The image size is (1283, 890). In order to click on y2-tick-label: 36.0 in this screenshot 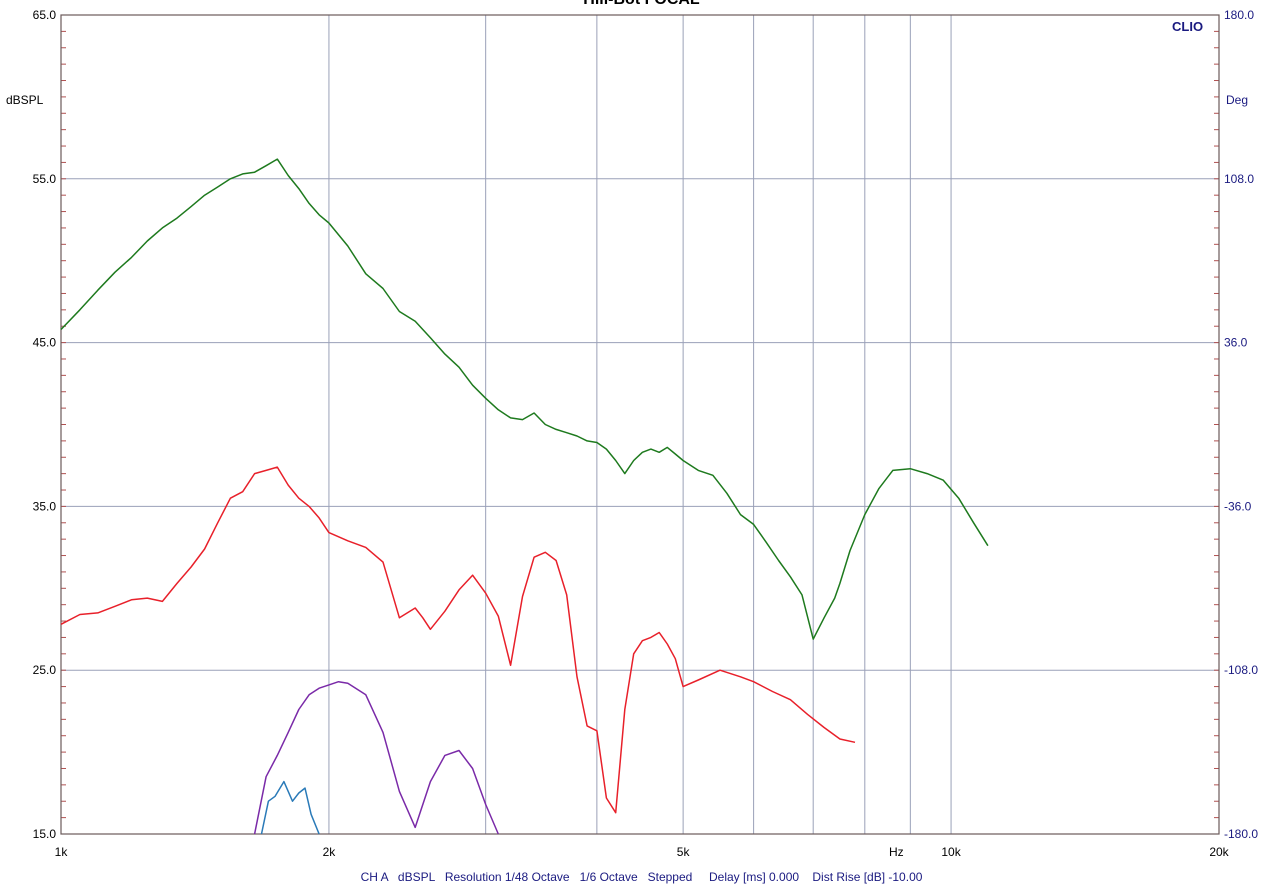, I will do `click(1236, 343)`.